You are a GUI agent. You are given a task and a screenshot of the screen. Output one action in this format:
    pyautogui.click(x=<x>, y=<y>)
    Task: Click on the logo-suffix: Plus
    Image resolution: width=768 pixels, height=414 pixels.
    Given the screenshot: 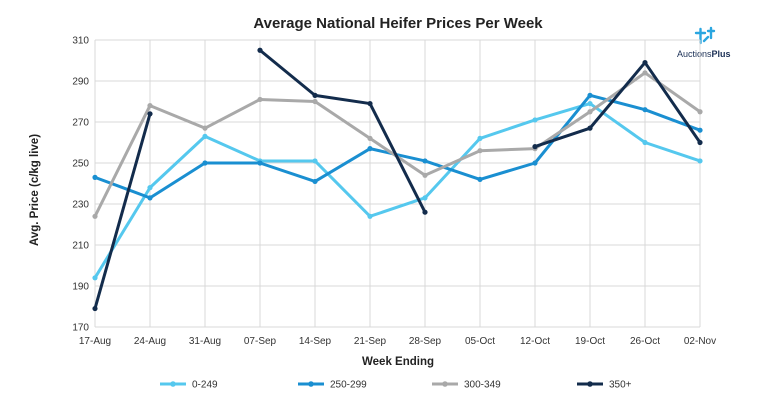 What is the action you would take?
    pyautogui.click(x=721, y=54)
    